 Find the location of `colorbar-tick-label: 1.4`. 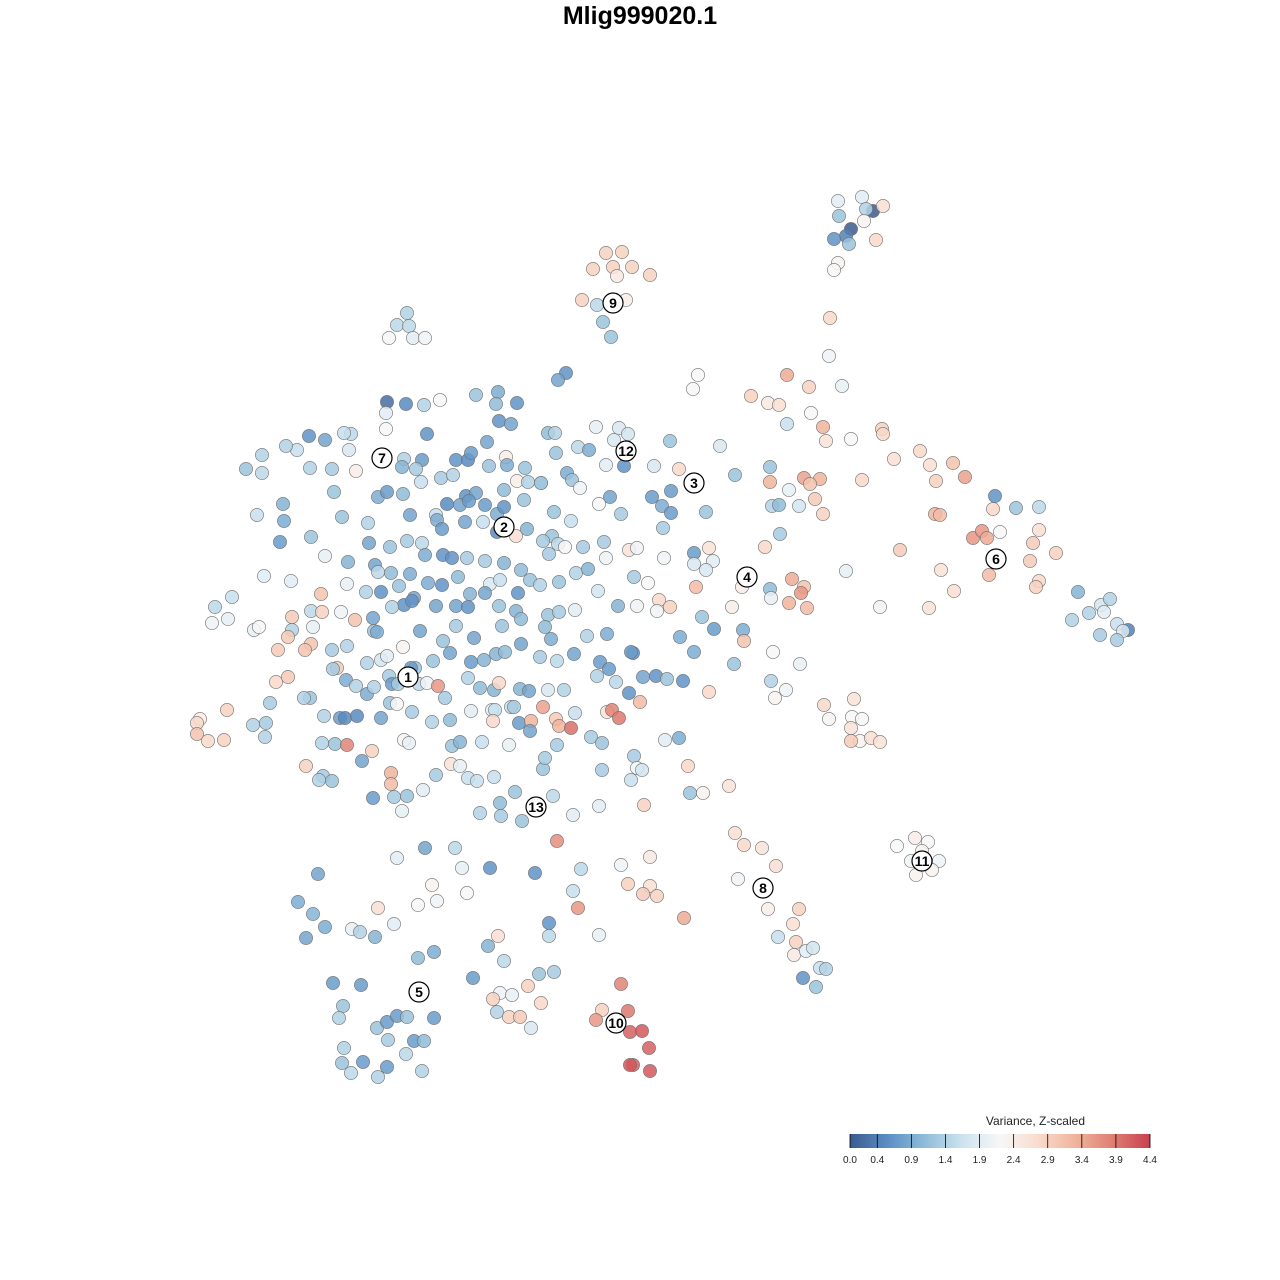

colorbar-tick-label: 1.4 is located at coordinates (946, 1160).